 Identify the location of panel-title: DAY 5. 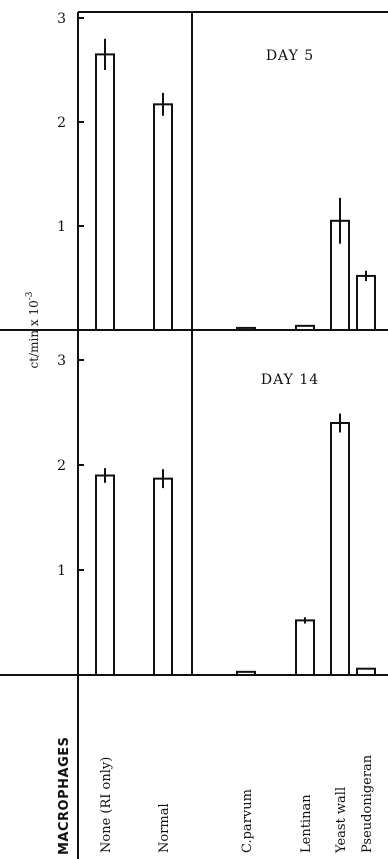
(290, 56).